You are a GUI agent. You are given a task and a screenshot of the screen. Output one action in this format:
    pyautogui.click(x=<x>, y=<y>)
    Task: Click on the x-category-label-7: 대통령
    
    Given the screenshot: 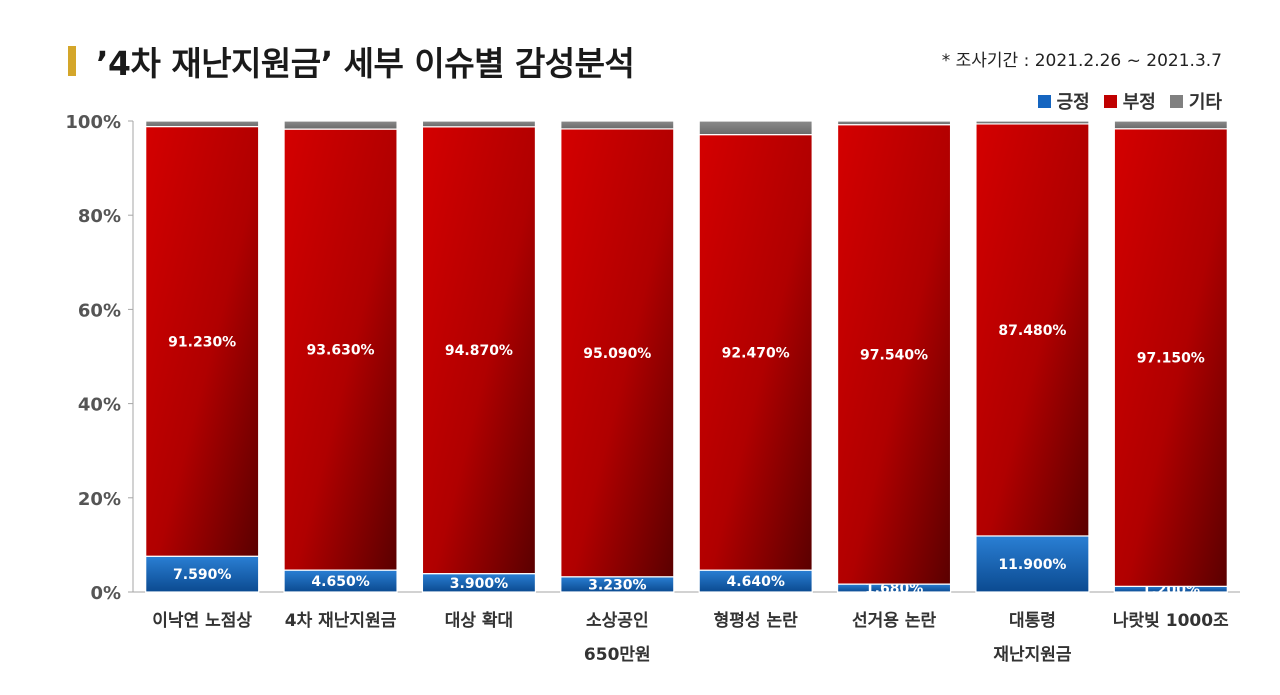 What is the action you would take?
    pyautogui.click(x=1032, y=620)
    